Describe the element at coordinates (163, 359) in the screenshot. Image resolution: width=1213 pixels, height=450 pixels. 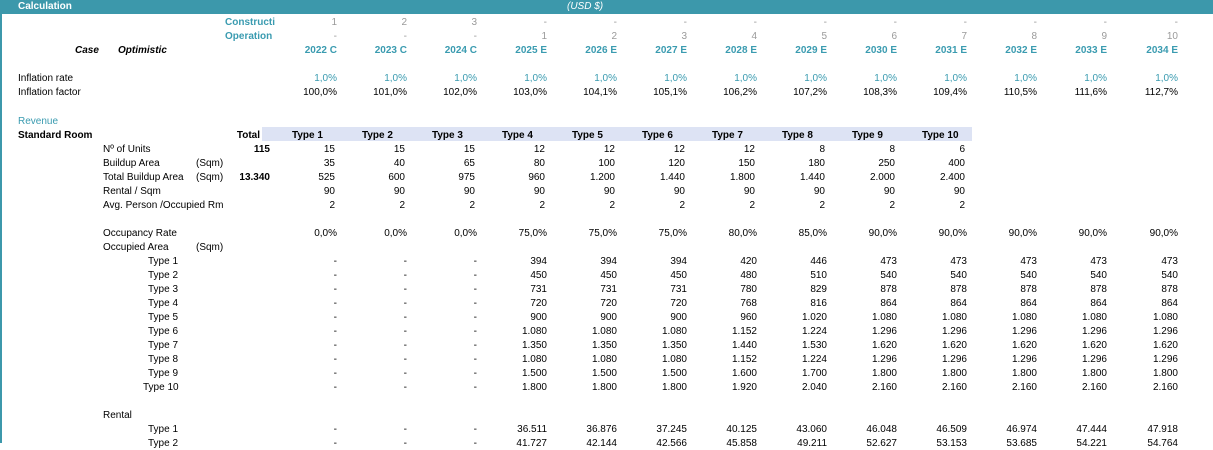
I see `occupied-area-row-label: Type 8` at that location.